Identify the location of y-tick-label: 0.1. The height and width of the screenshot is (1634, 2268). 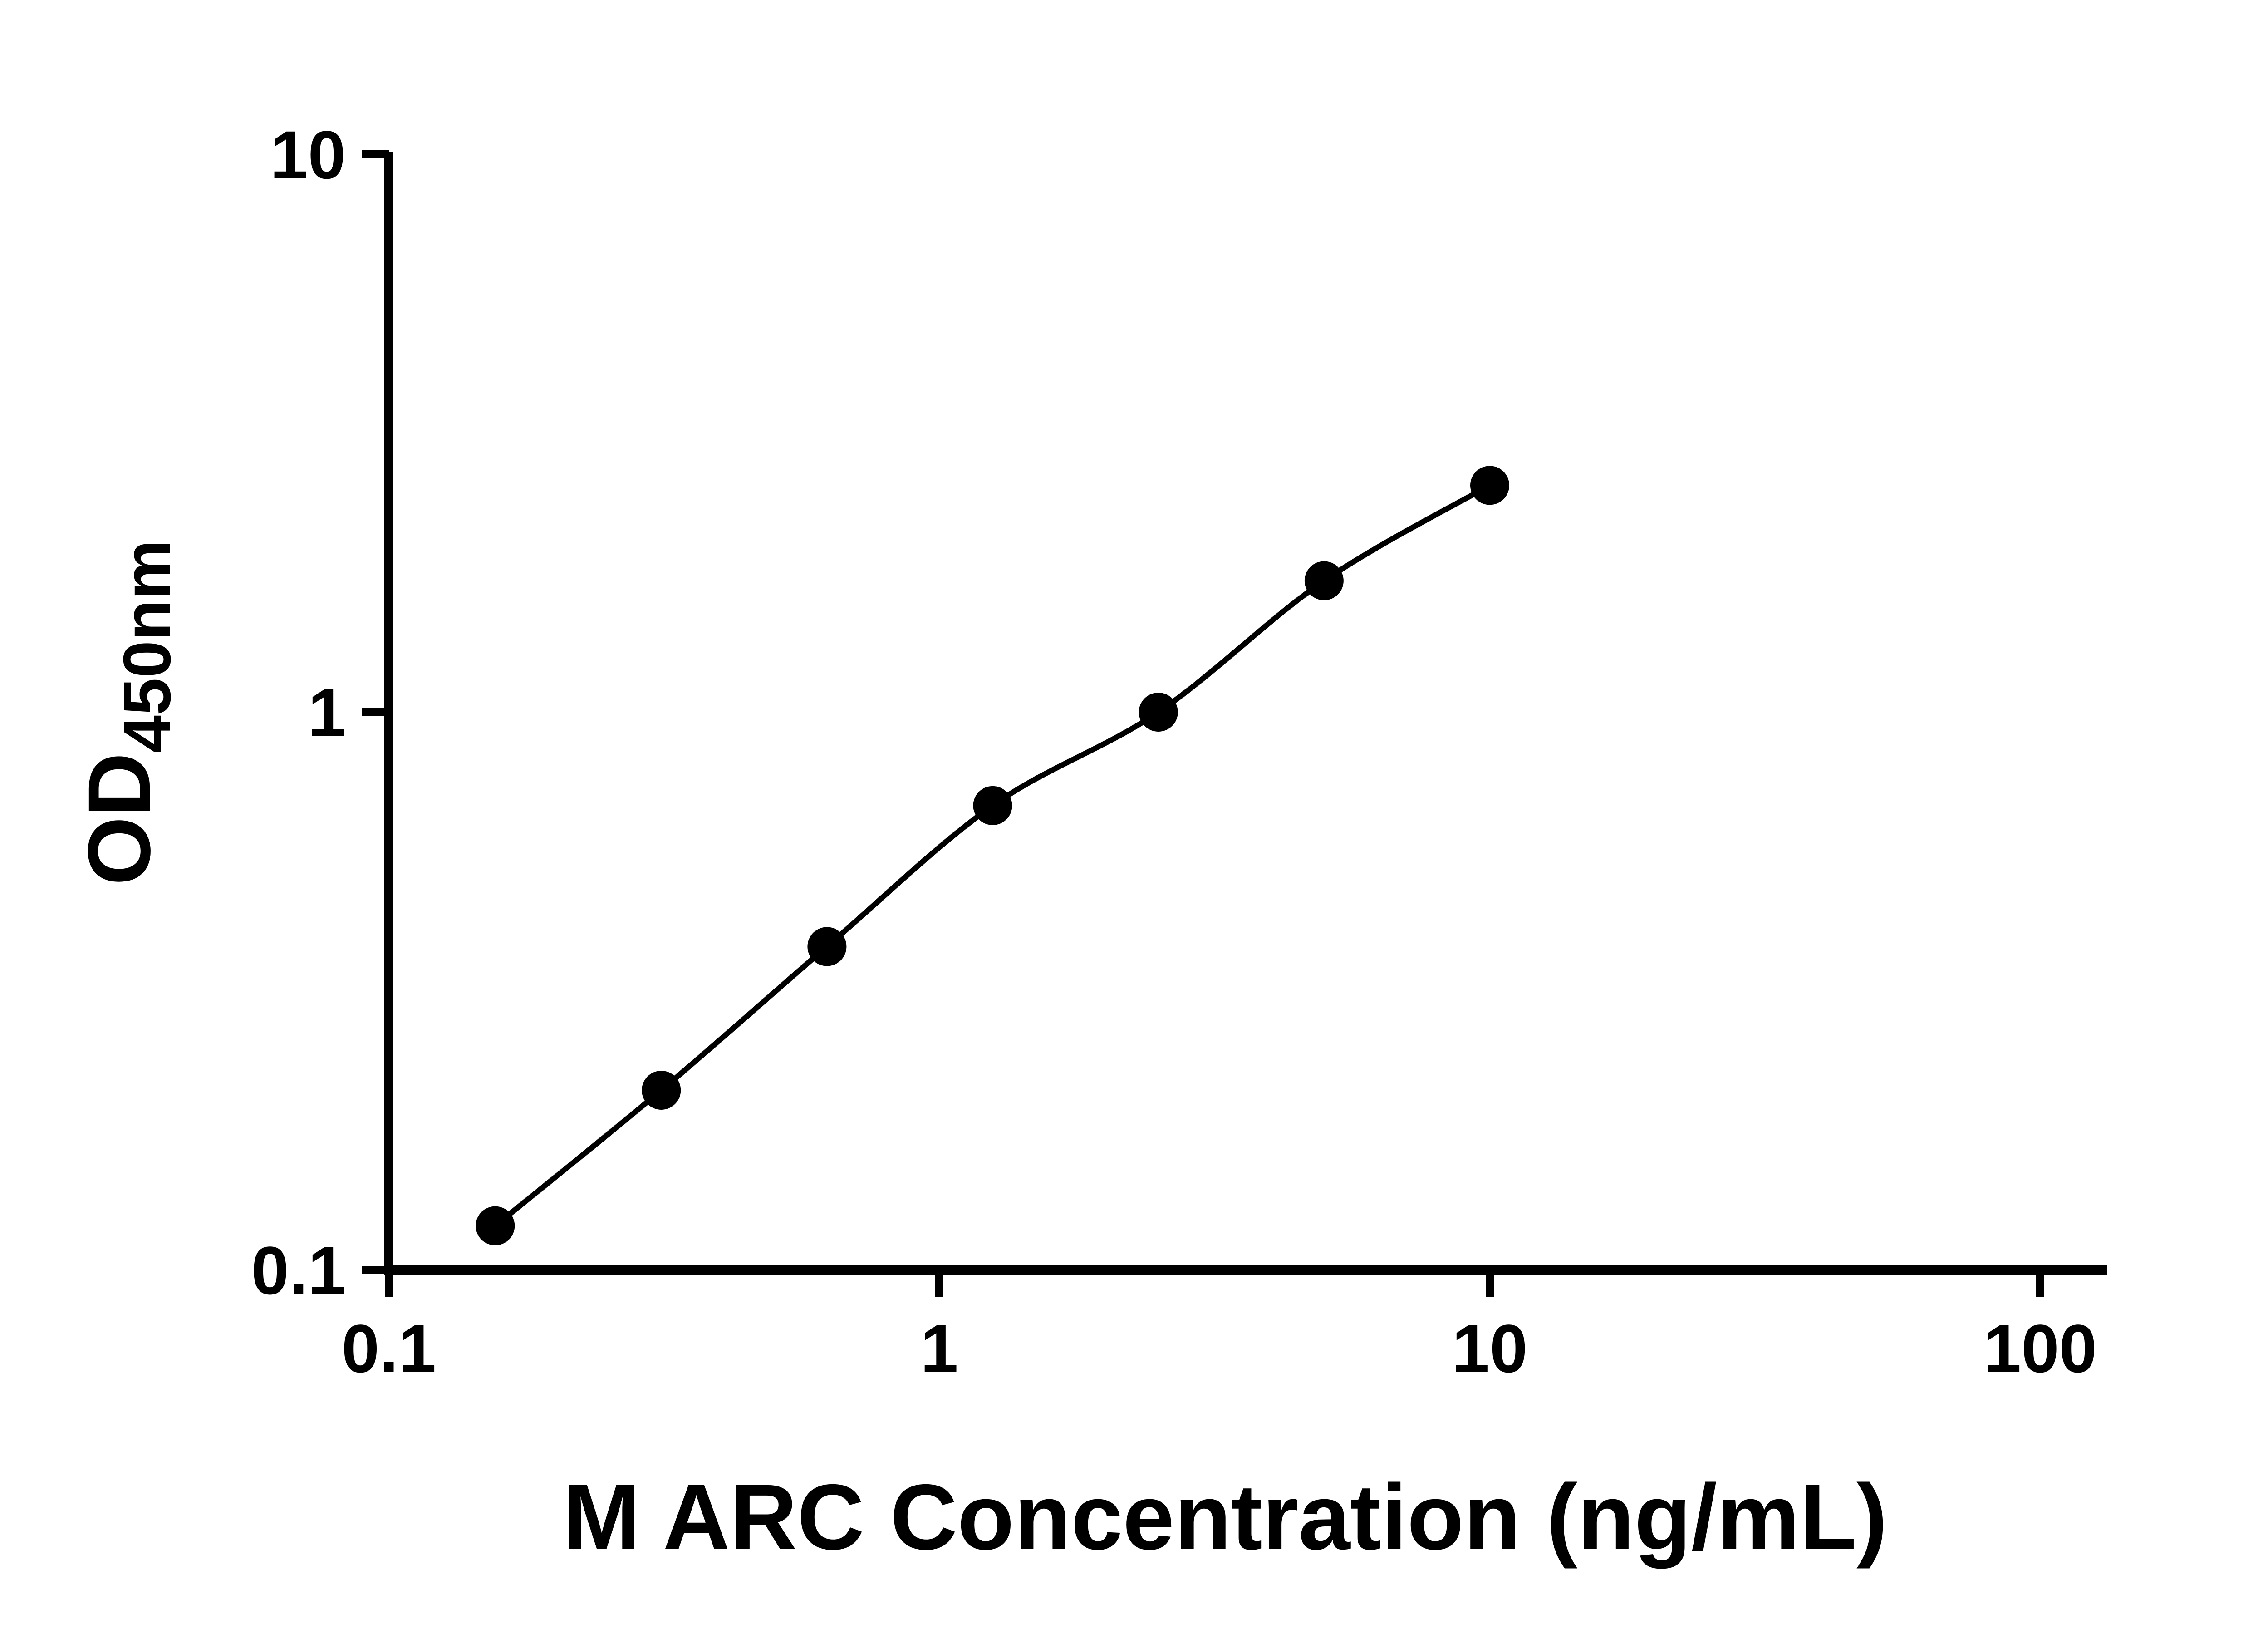
(298, 1270).